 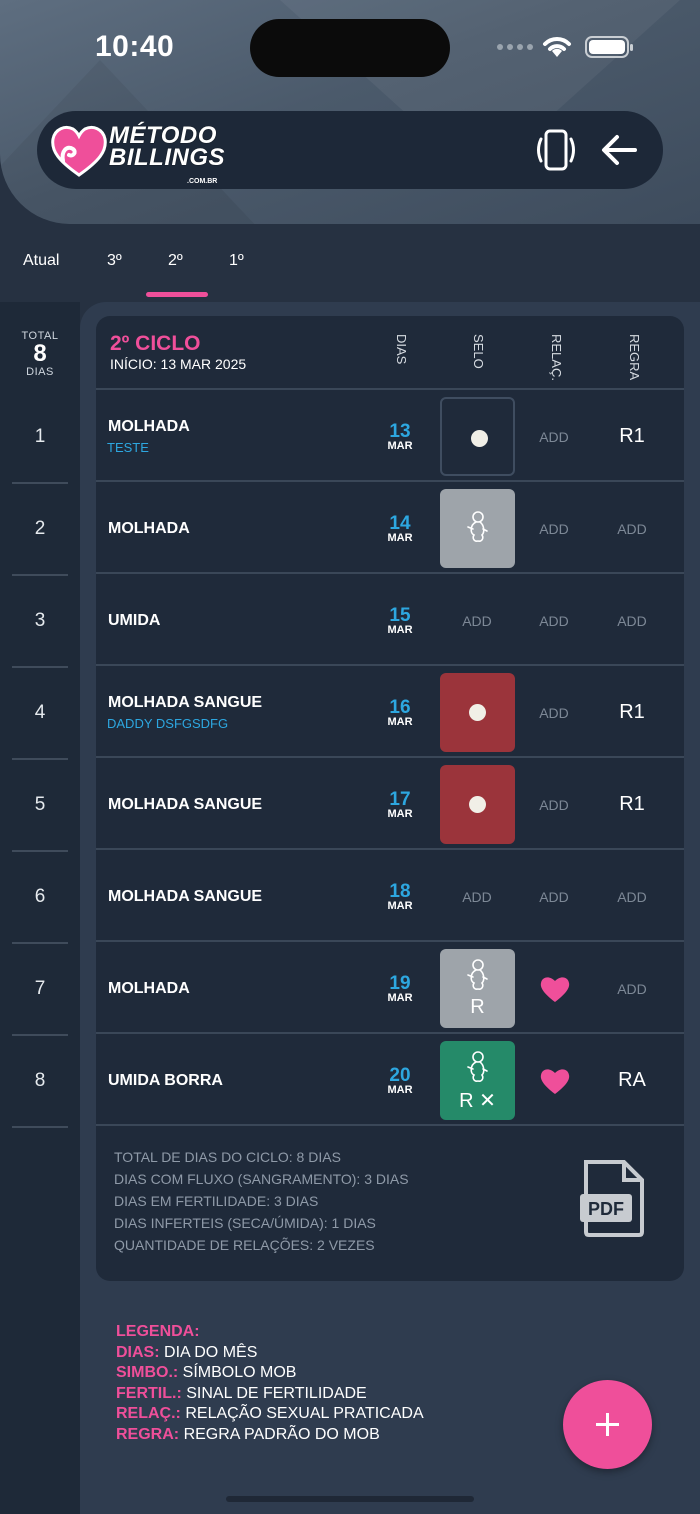 I want to click on dynamic-island, so click(x=350, y=48).